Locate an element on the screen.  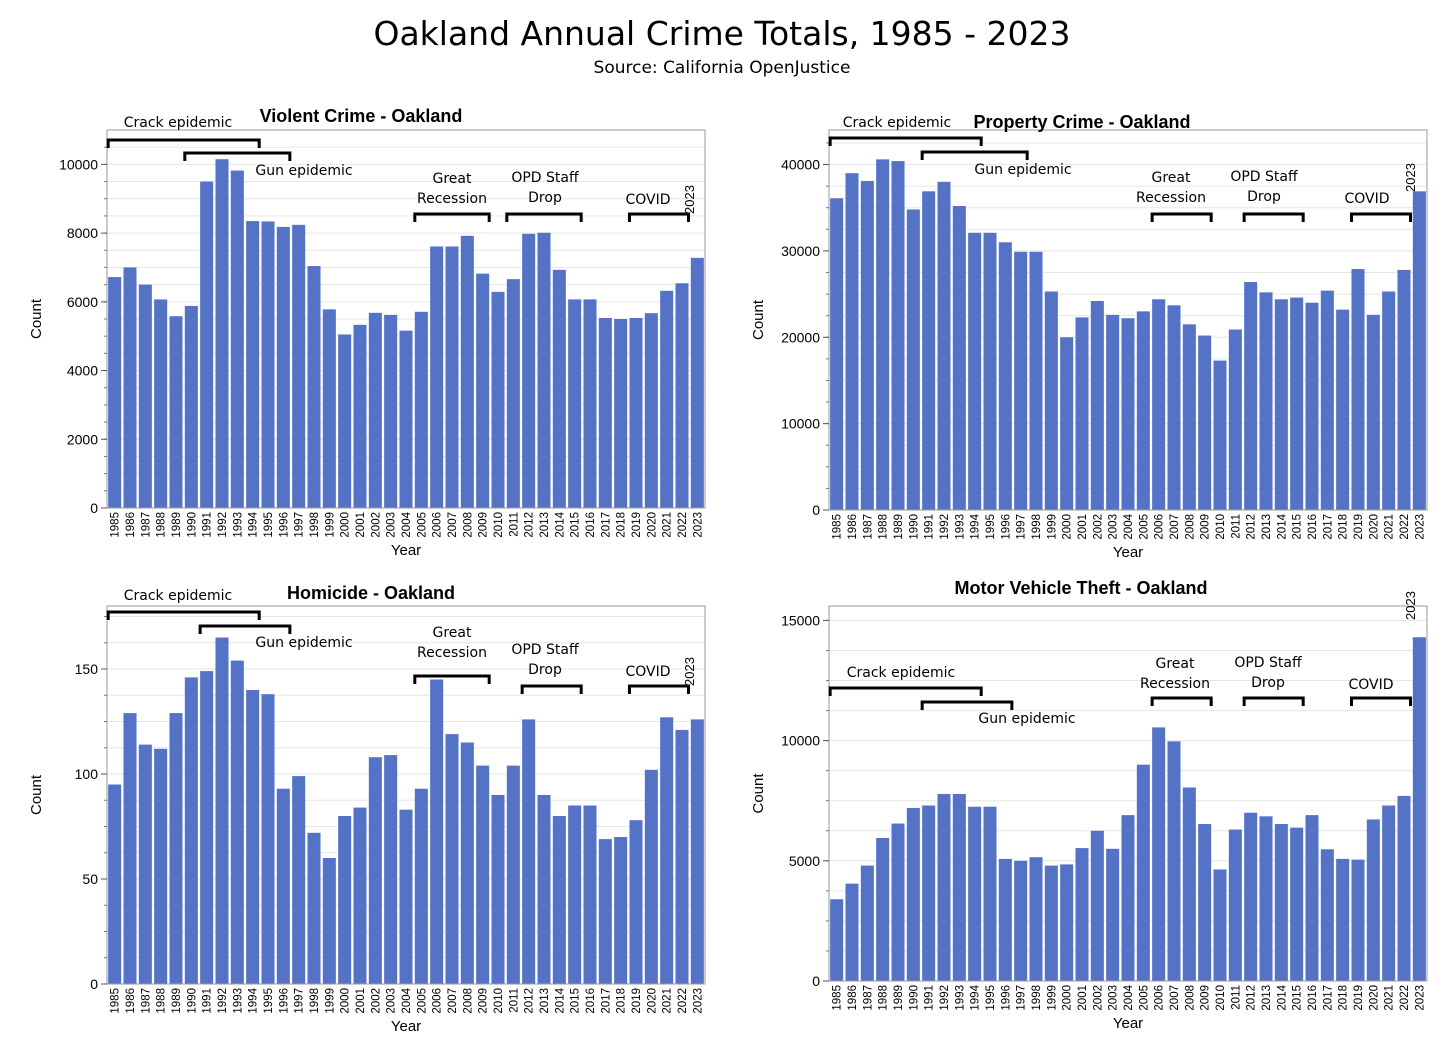
y-tick-label: 15000 is located at coordinates (800, 620).